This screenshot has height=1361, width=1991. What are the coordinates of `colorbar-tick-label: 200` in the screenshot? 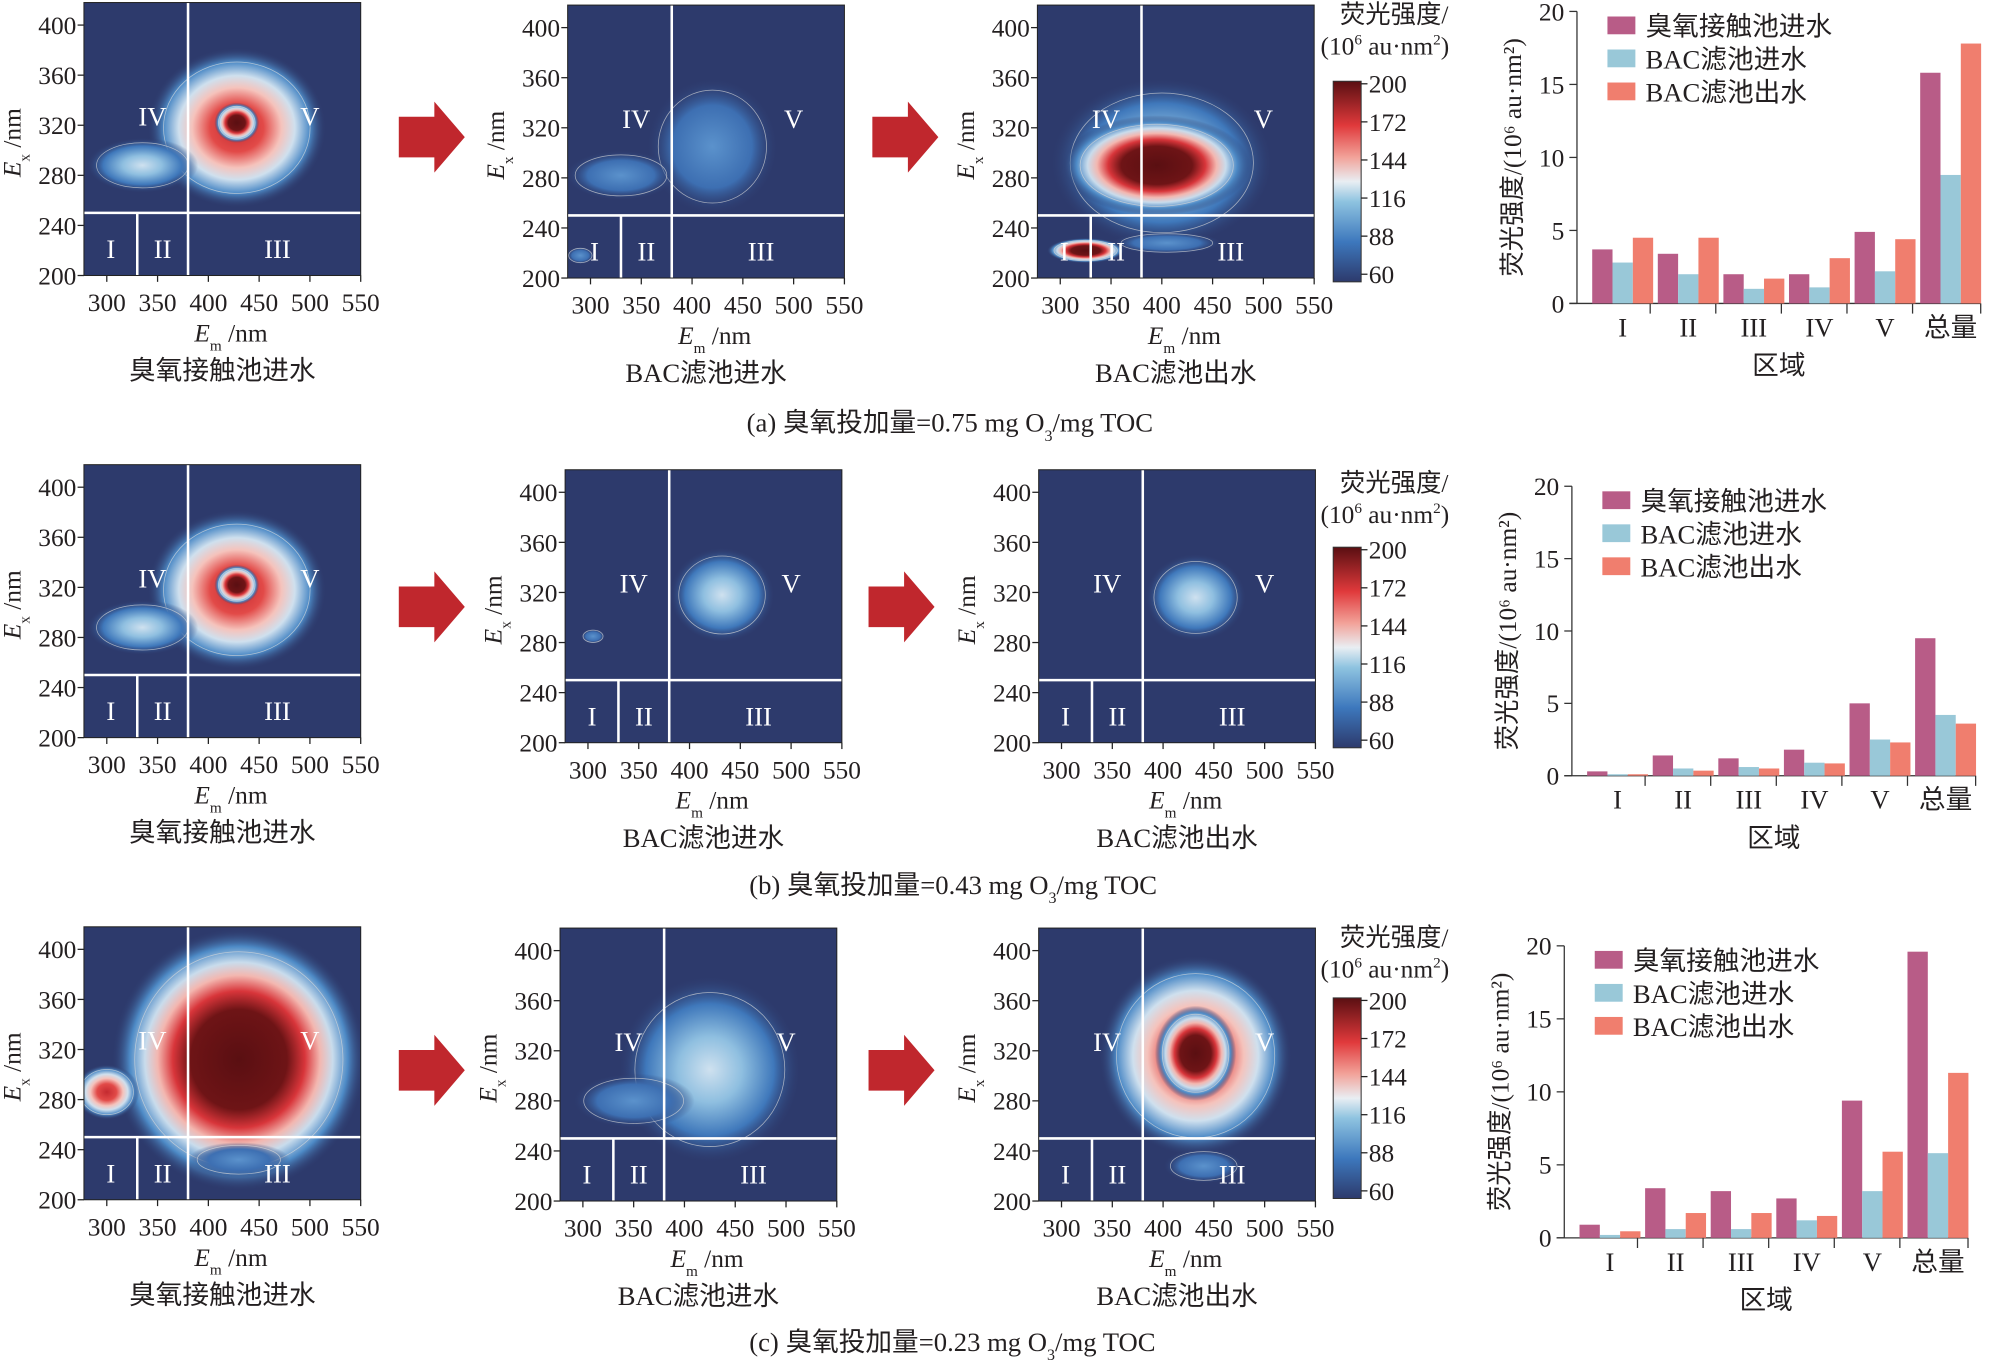 It's located at (1388, 551).